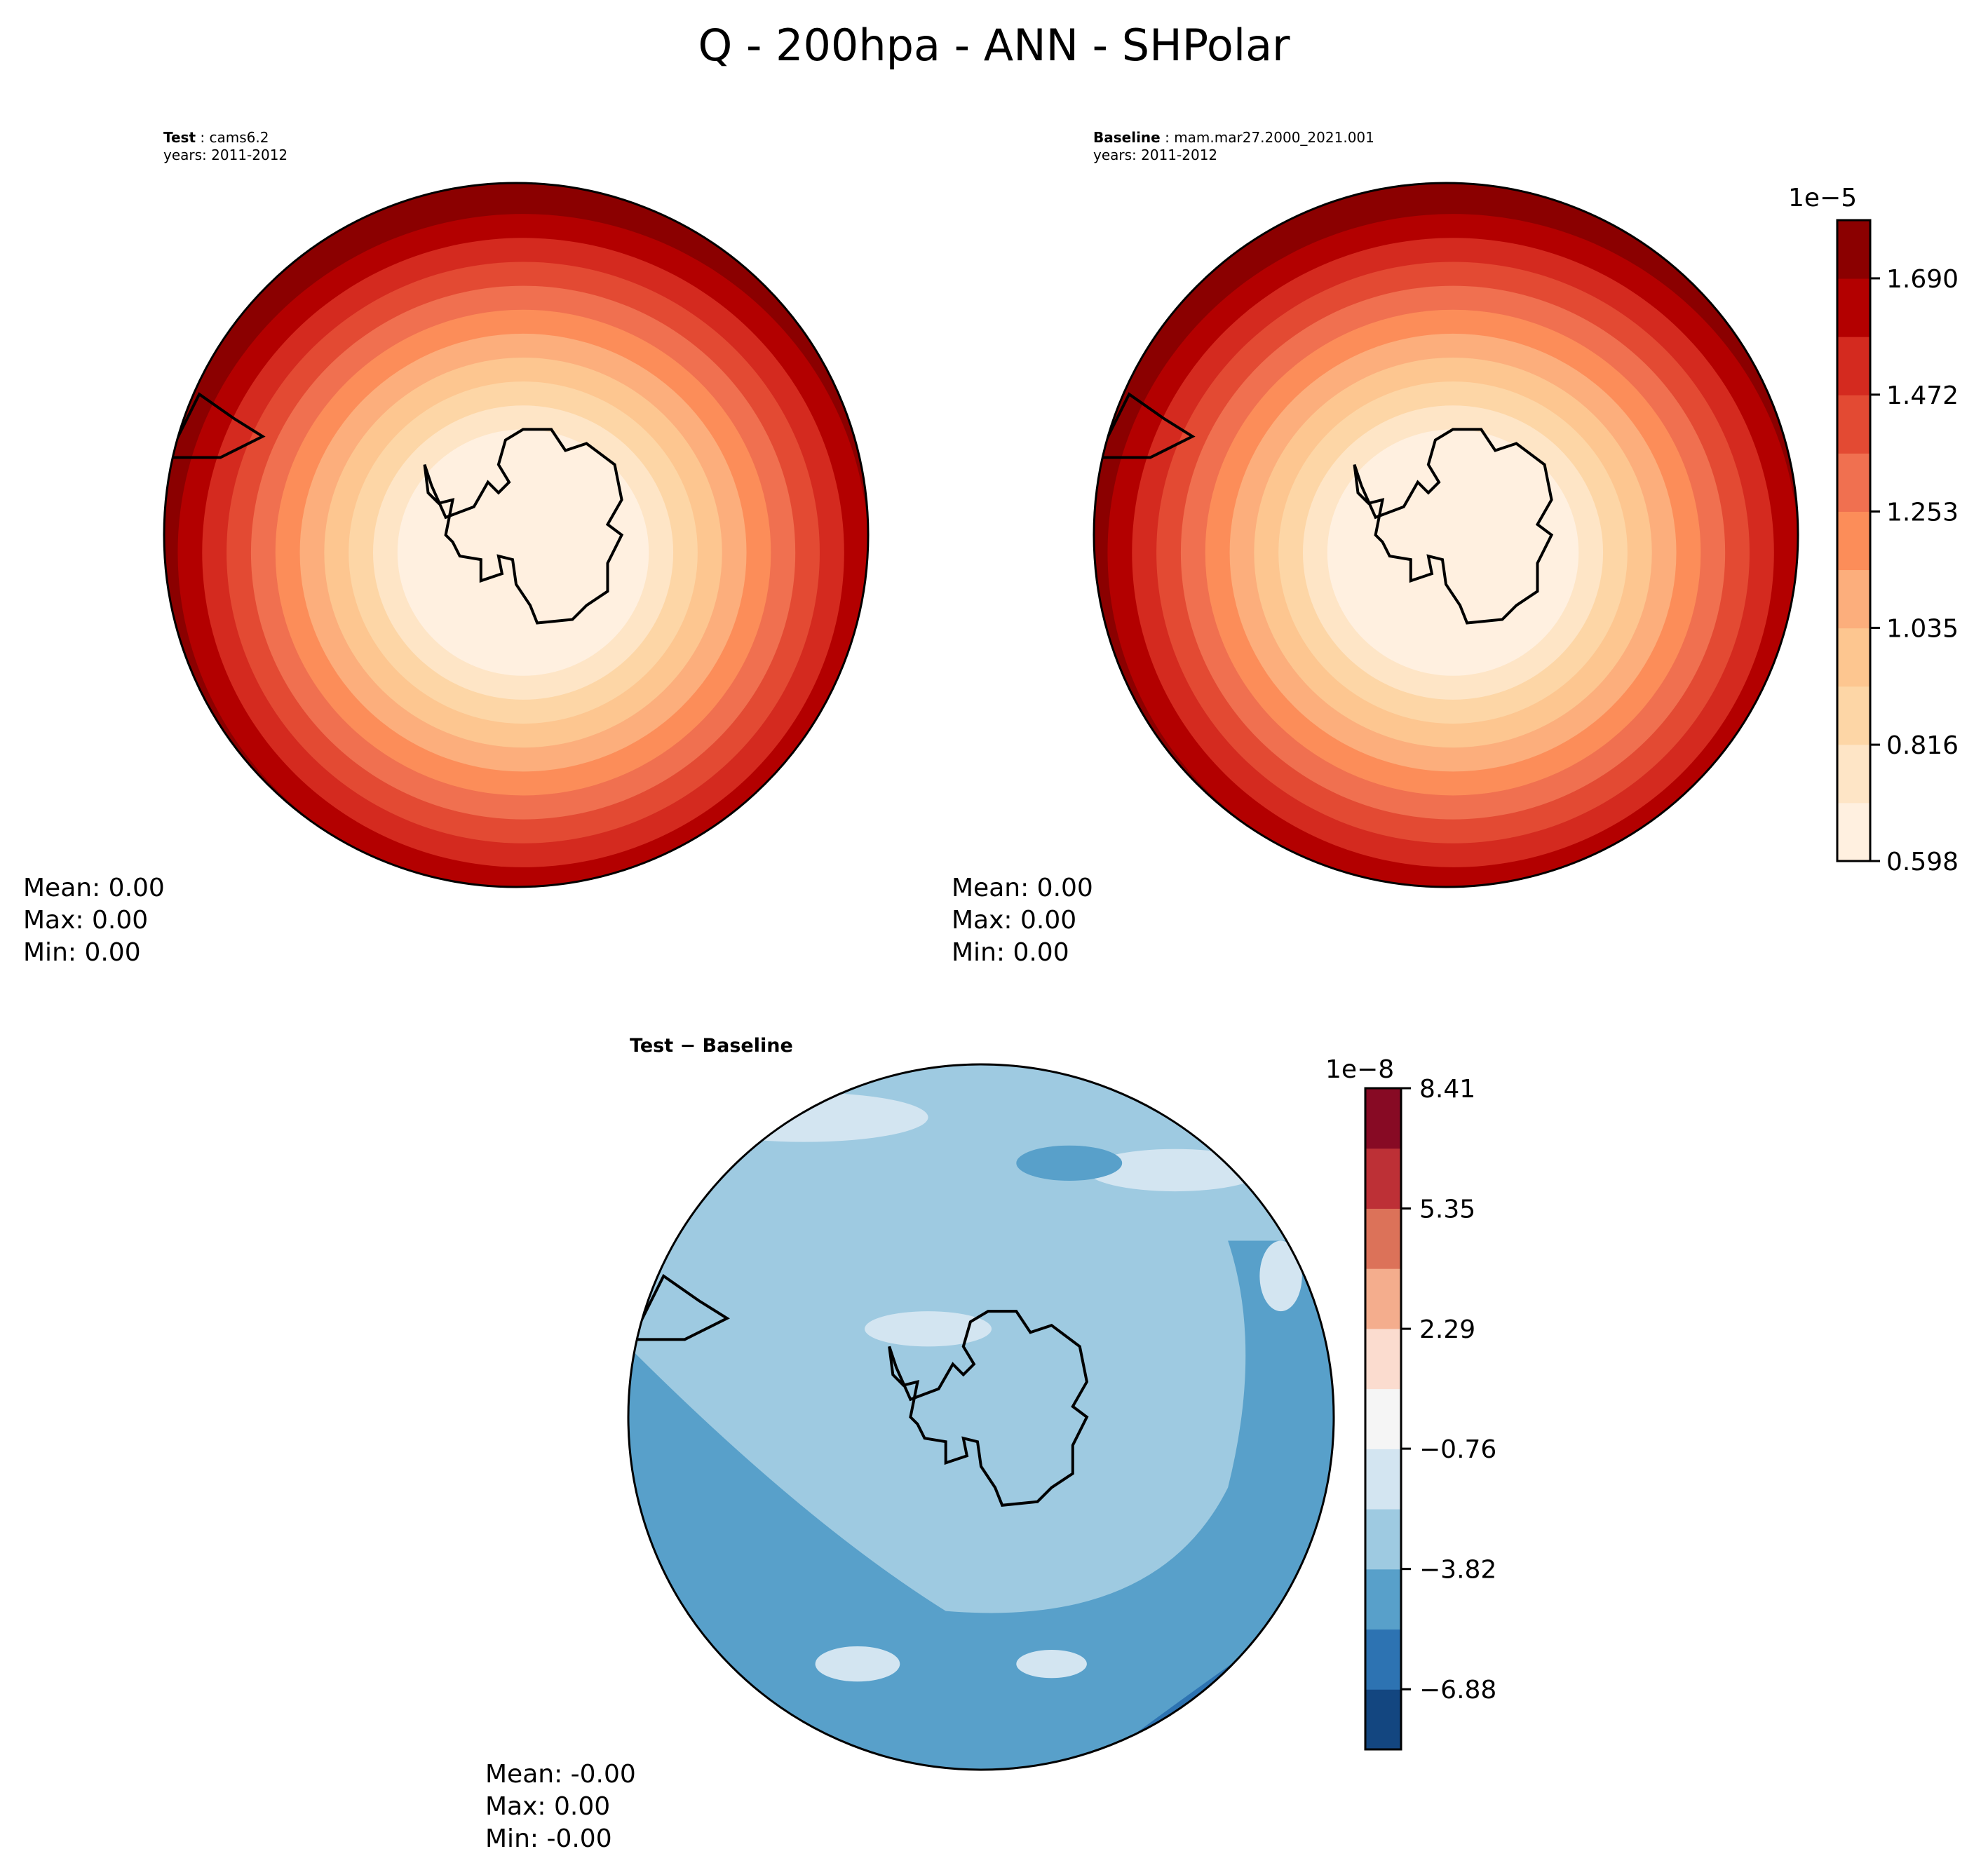  What do you see at coordinates (1923, 745) in the screenshot?
I see `colorbar-tick-label: 0.816` at bounding box center [1923, 745].